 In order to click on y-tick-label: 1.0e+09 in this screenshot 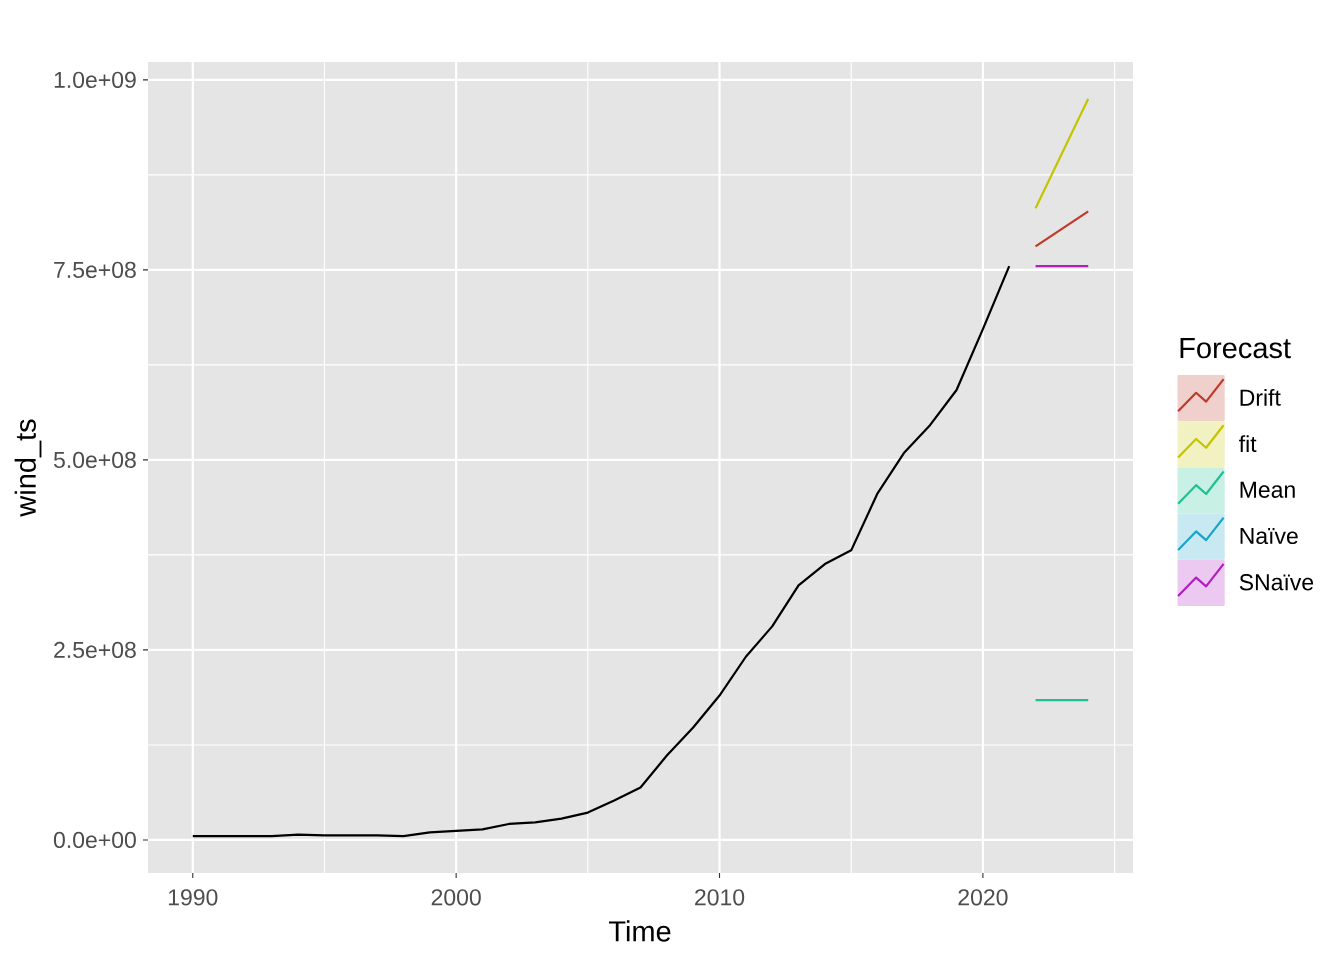, I will do `click(95, 79)`.